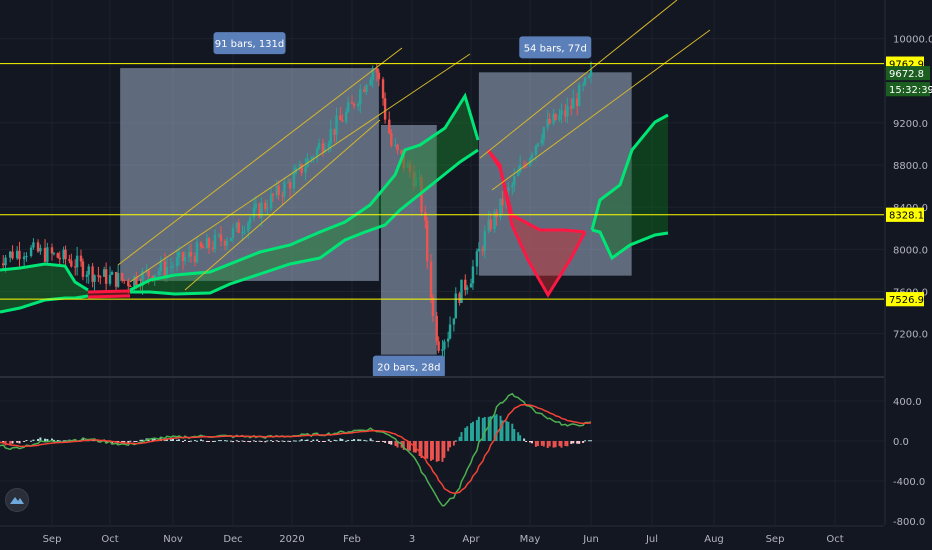 The width and height of the screenshot is (932, 550). What do you see at coordinates (906, 216) in the screenshot?
I see `price-level-label-front: 8328.1` at bounding box center [906, 216].